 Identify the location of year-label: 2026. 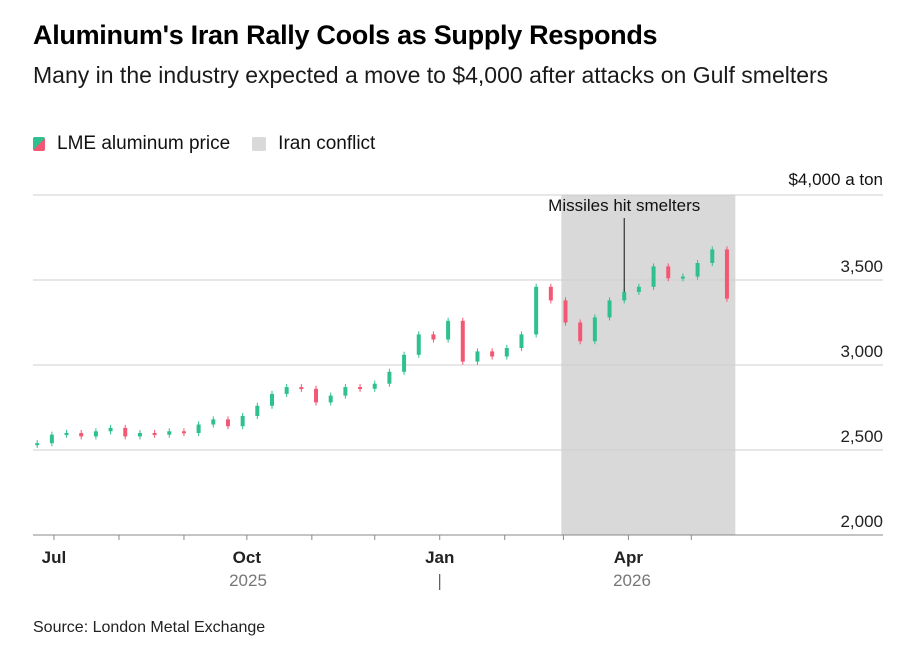
(632, 580).